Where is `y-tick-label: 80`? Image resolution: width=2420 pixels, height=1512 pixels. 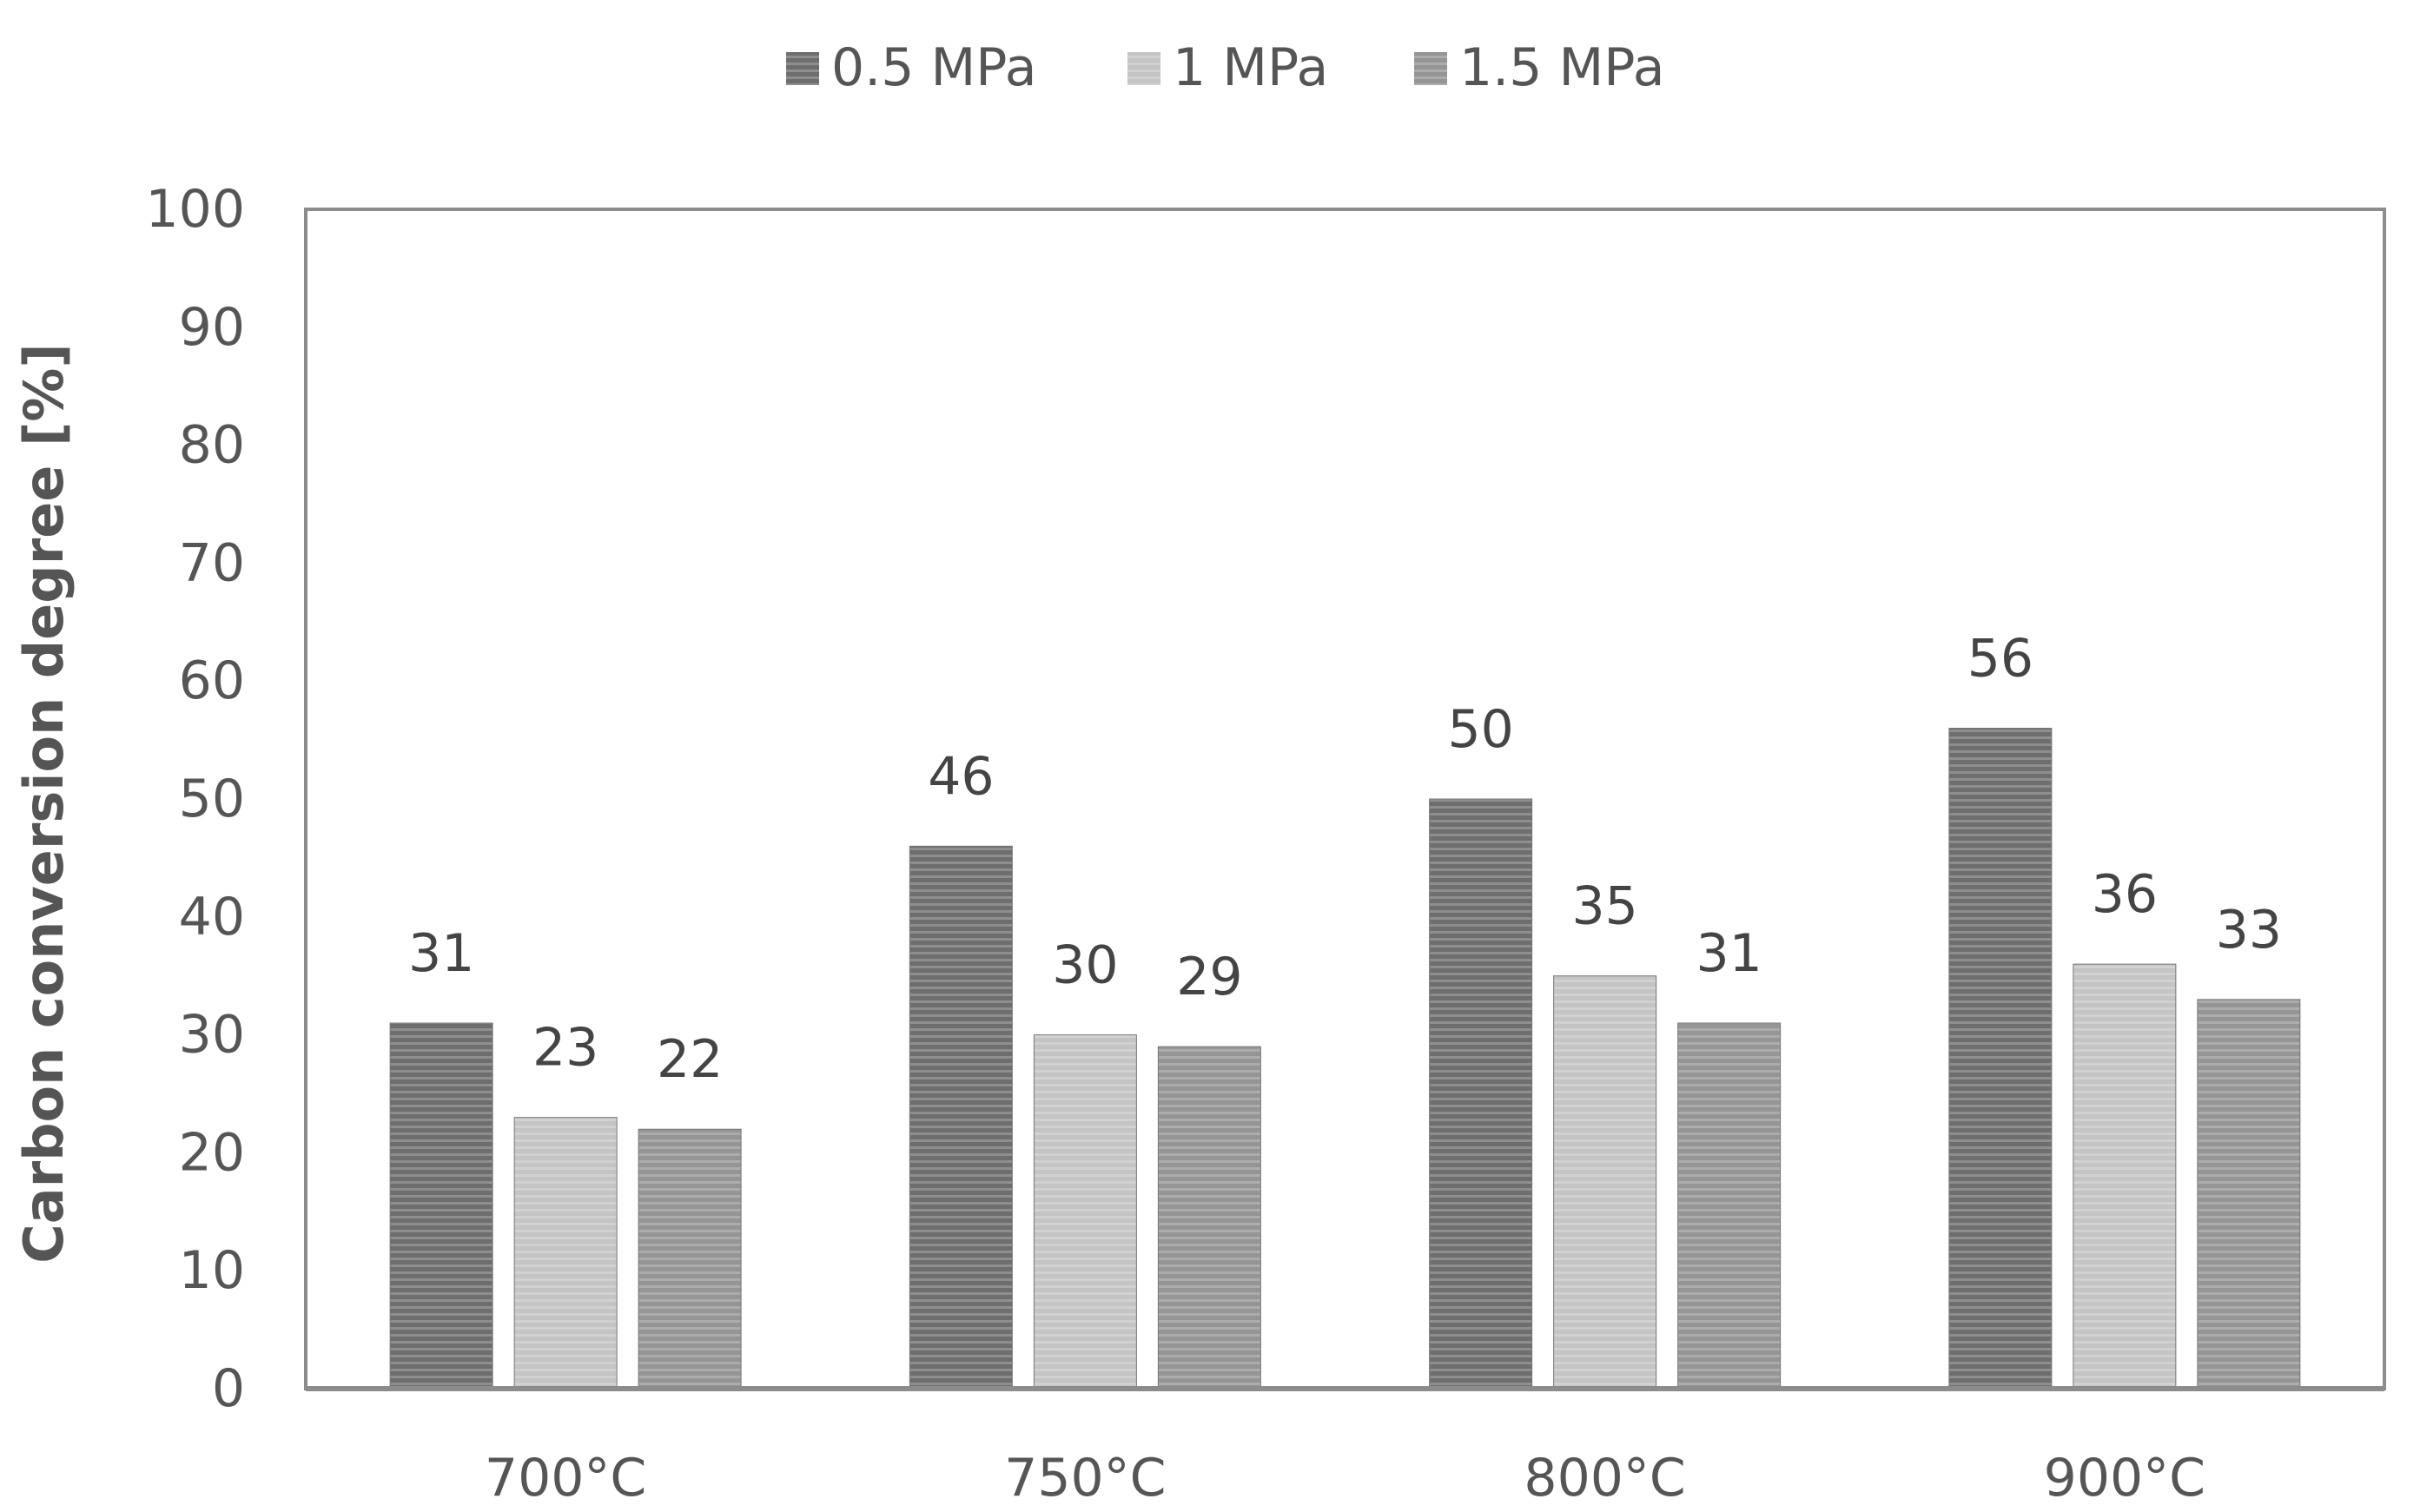
y-tick-label: 80 is located at coordinates (212, 446).